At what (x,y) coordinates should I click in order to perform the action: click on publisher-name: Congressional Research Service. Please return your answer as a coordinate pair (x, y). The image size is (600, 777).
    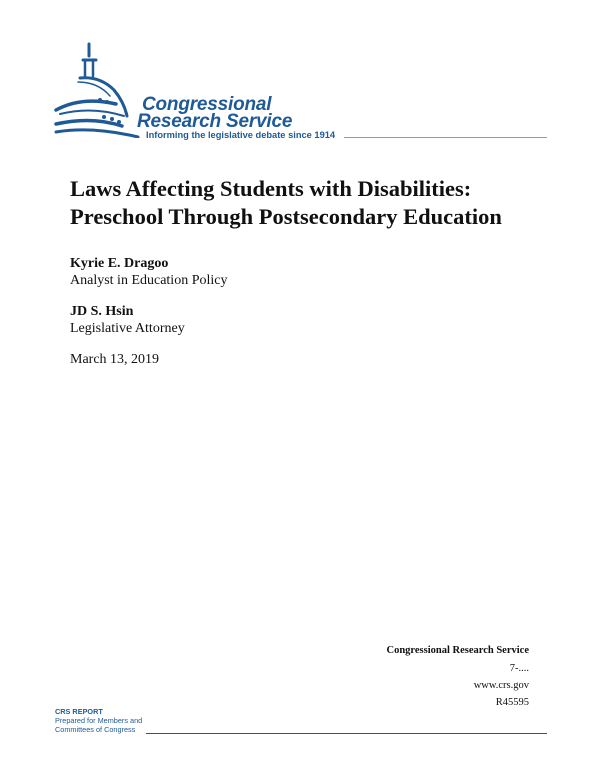
    Looking at the image, I should click on (457, 650).